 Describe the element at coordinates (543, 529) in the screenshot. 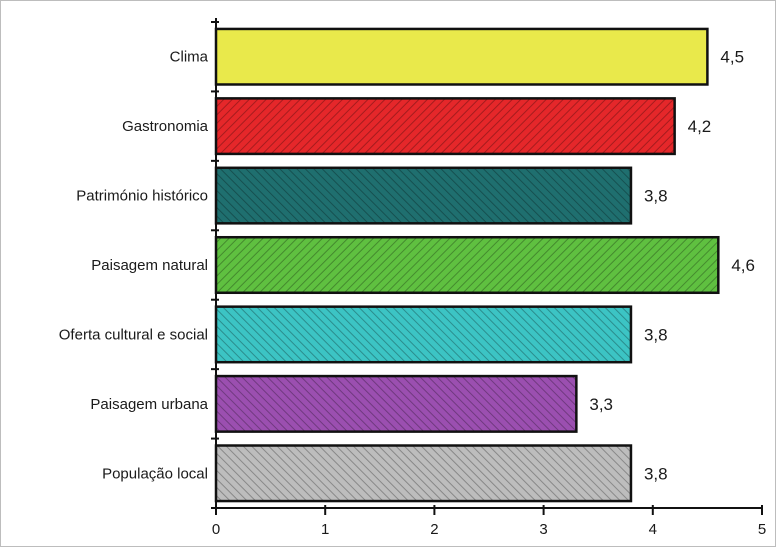

I see `x-tick-label: 3` at that location.